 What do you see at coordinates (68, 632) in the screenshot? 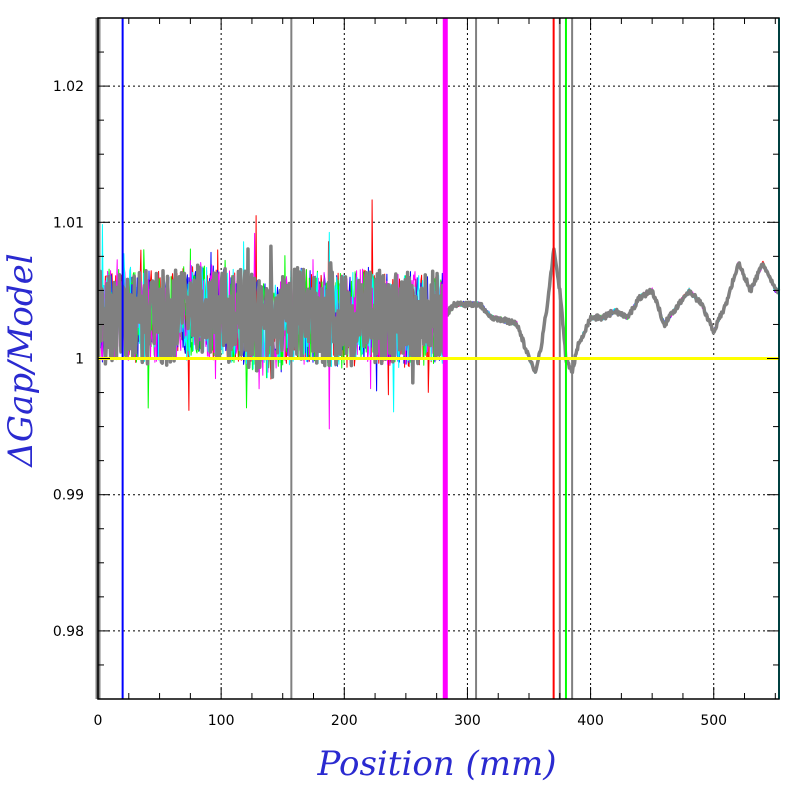
I see `y-tick-label: 0.98` at bounding box center [68, 632].